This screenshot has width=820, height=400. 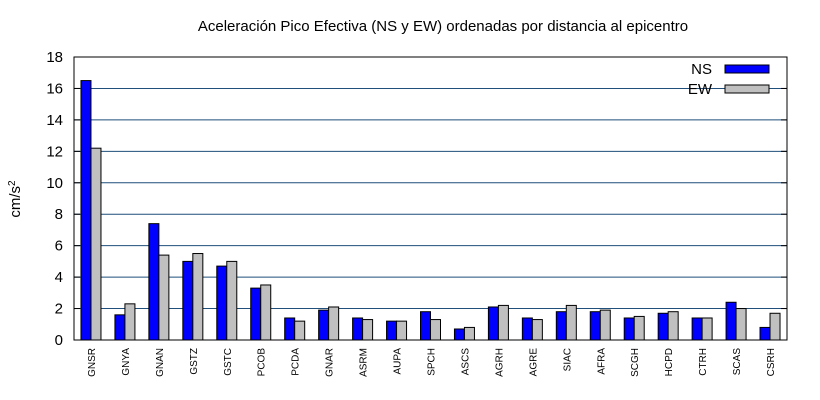 What do you see at coordinates (527, 329) in the screenshot?
I see `bar-ns-agre` at bounding box center [527, 329].